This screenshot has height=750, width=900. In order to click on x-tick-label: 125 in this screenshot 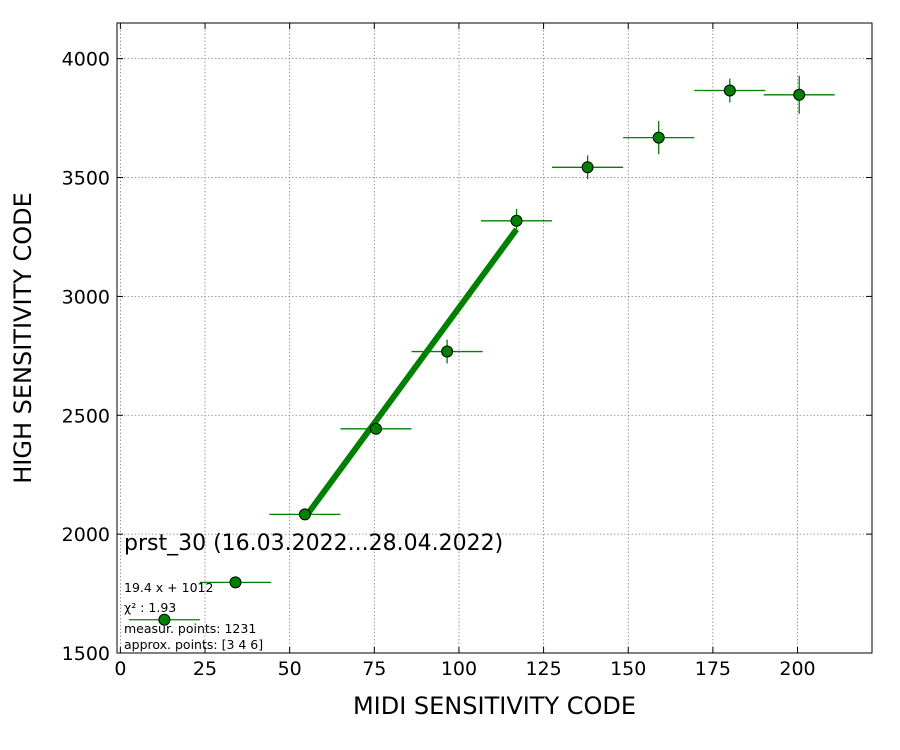, I will do `click(543, 669)`.